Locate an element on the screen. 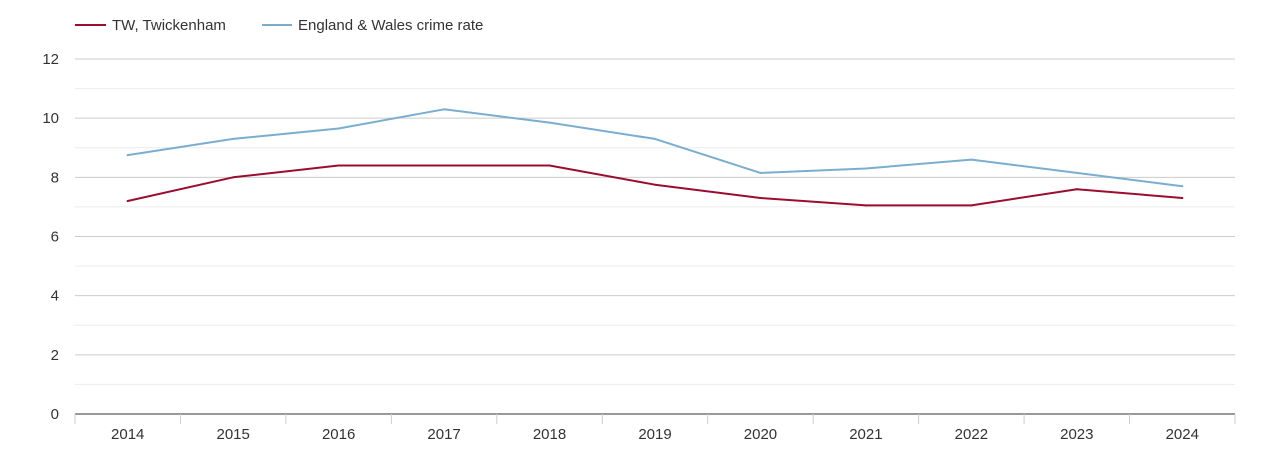 The image size is (1270, 450). x-tick-label: 2023 is located at coordinates (1076, 434).